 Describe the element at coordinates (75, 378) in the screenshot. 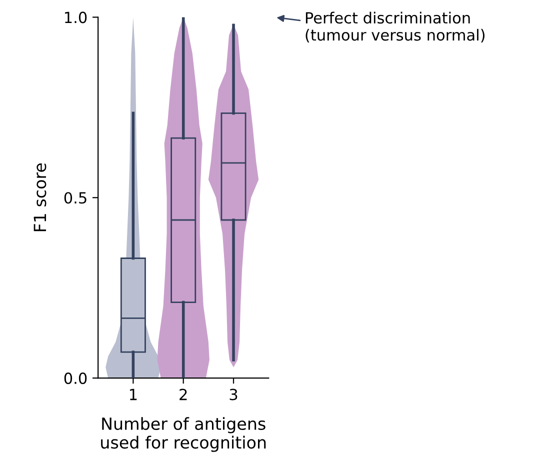

I see `y-tick-label: 0.0` at that location.